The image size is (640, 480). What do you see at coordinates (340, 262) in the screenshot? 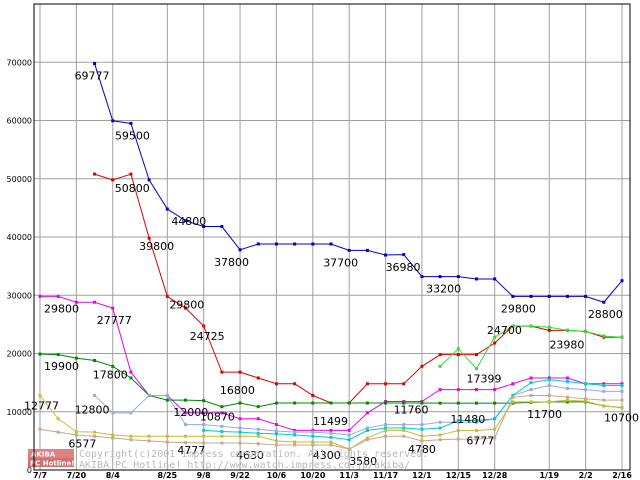
I see `data-label: 37700` at bounding box center [340, 262].